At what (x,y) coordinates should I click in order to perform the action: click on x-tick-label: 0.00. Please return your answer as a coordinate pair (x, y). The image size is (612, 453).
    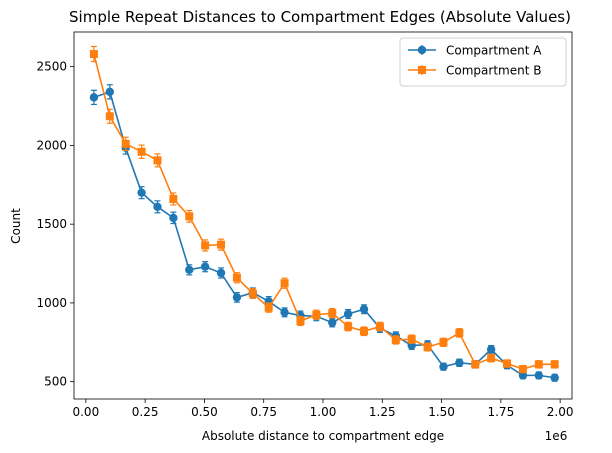
    Looking at the image, I should click on (85, 412).